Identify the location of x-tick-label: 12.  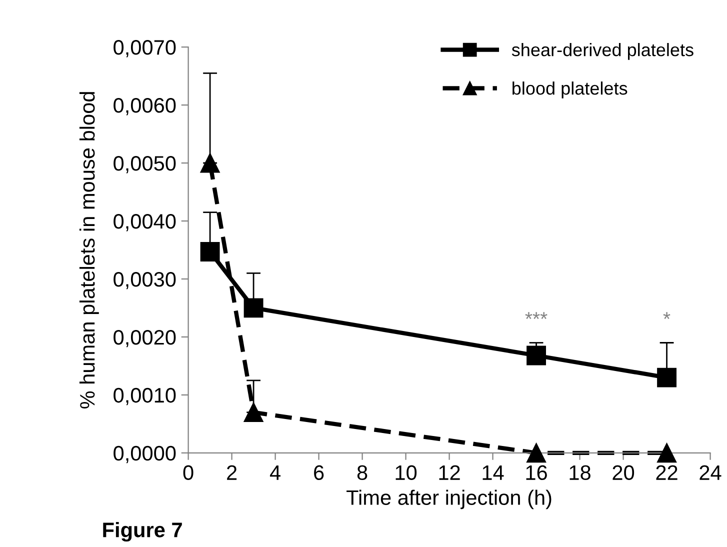
(449, 472).